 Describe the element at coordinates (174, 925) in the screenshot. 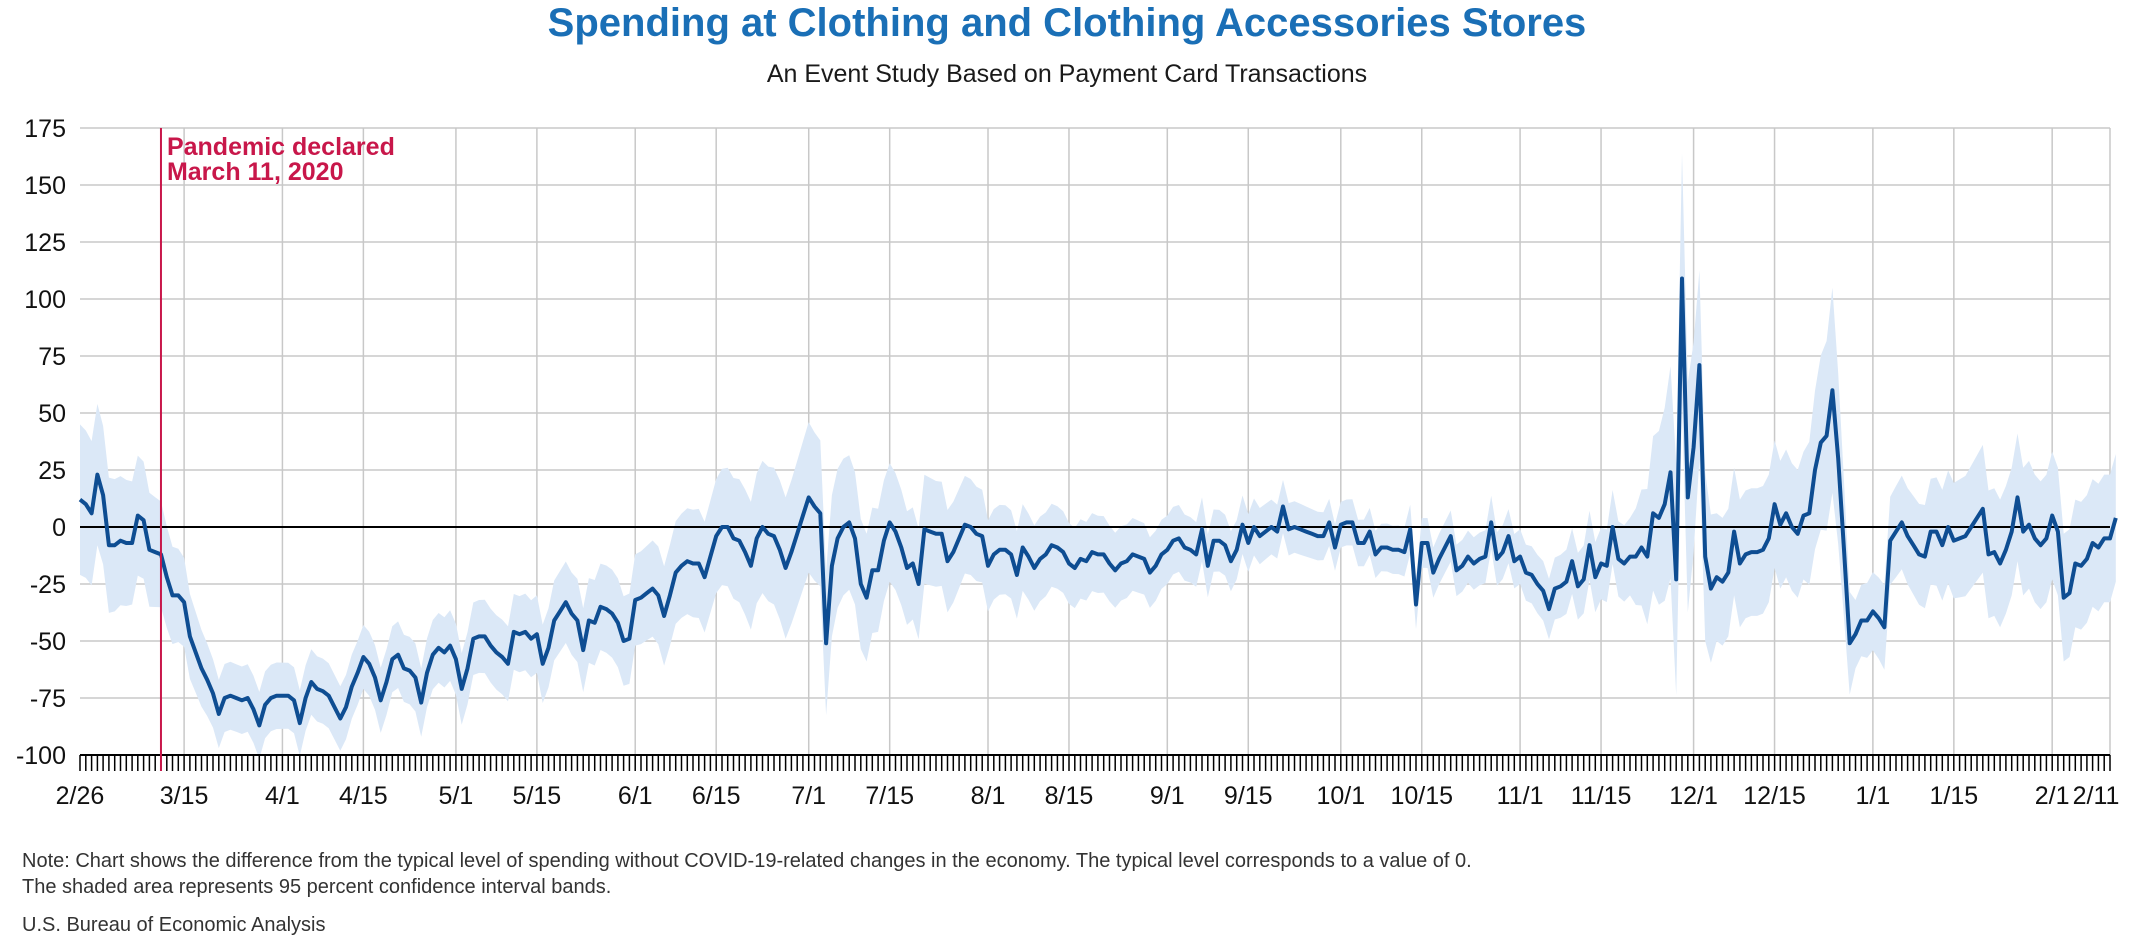

I see `source-credit: U.S. Bureau of Economic Analysis` at that location.